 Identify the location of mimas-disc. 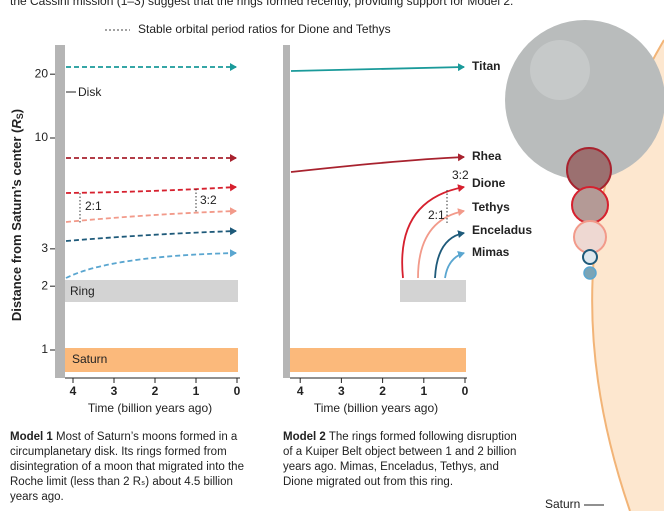
(590, 273).